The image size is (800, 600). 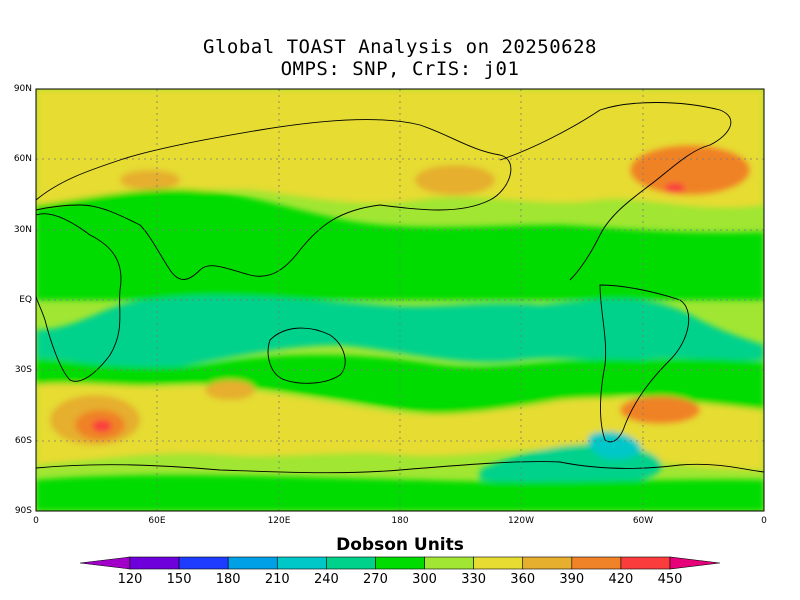 What do you see at coordinates (25, 300) in the screenshot?
I see `lat-label: EQ` at bounding box center [25, 300].